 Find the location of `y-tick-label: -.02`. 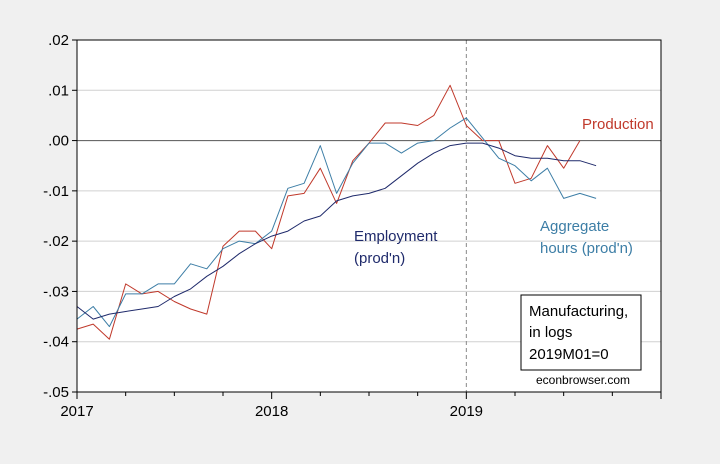

y-tick-label: -.02 is located at coordinates (56, 241).